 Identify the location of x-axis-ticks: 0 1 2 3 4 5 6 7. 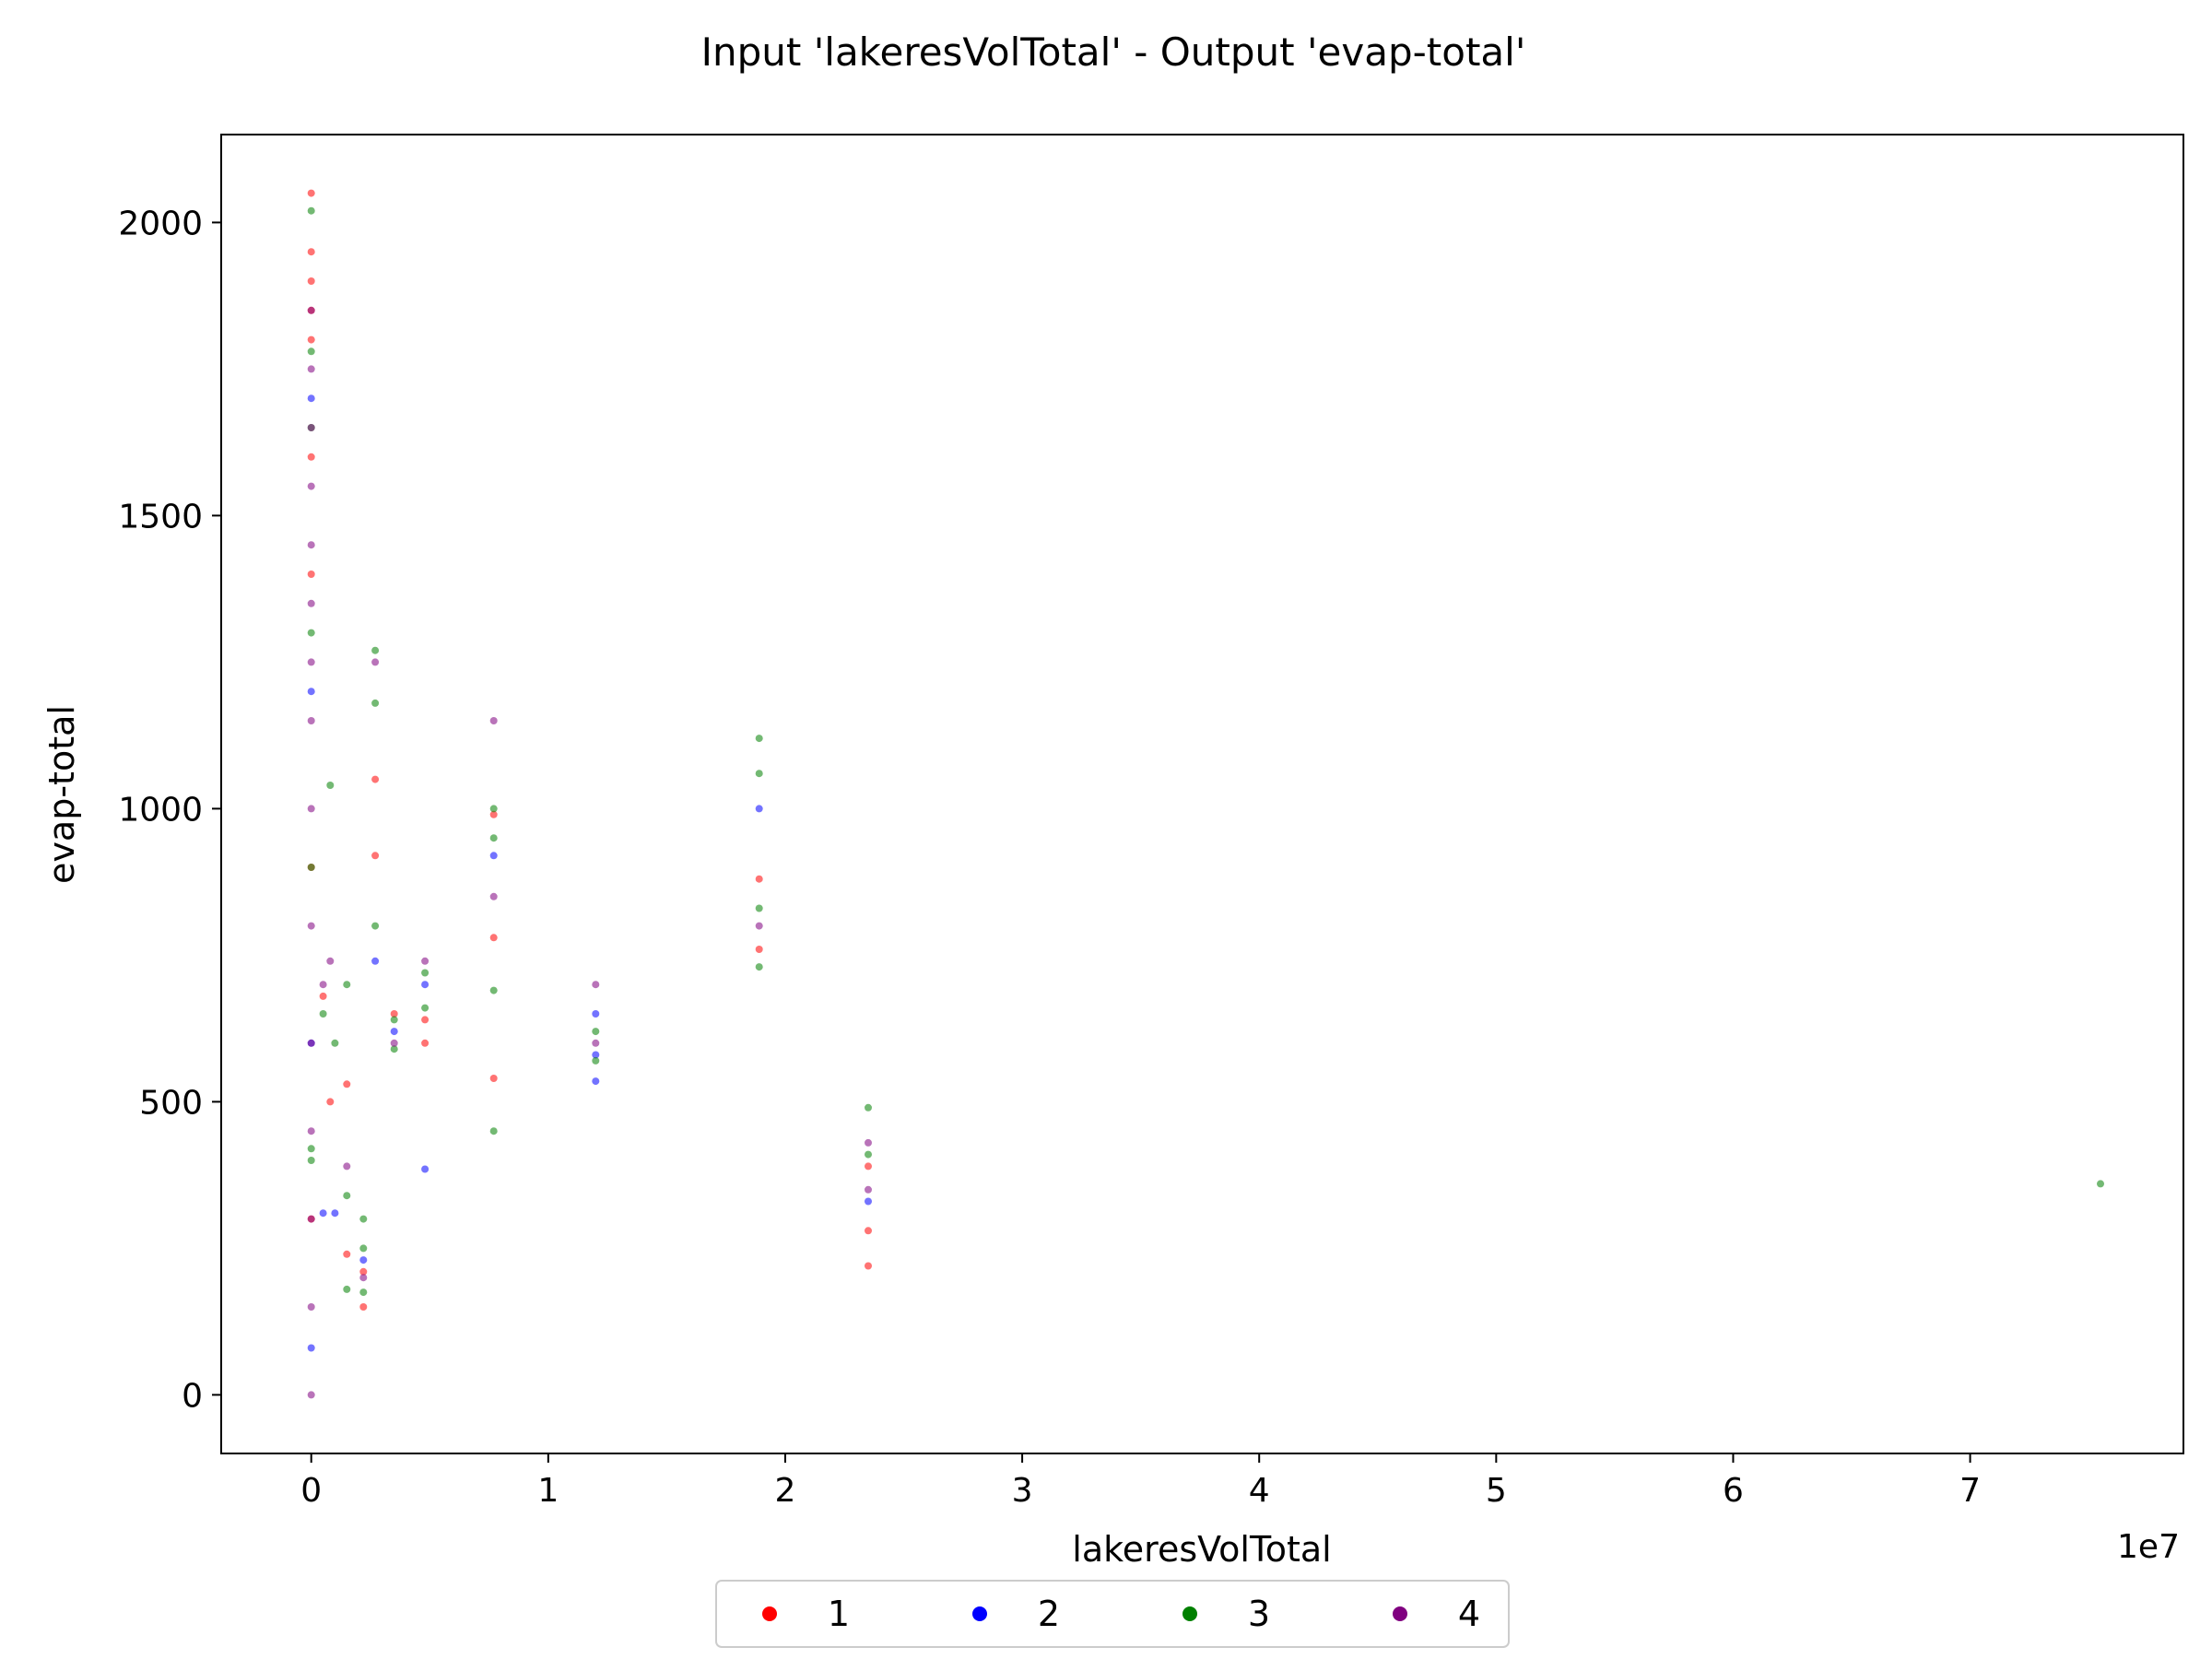
(1140, 1481).